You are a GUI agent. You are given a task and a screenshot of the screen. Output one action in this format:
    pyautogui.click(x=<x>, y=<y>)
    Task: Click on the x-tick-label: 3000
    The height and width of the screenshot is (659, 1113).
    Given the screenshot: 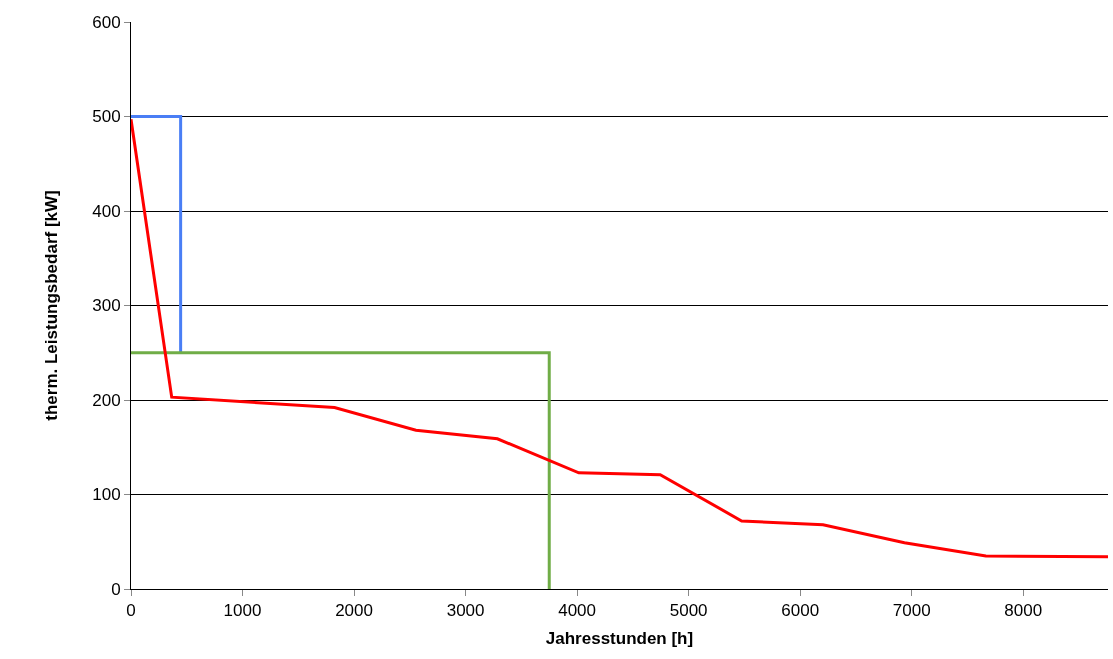 What is the action you would take?
    pyautogui.click(x=465, y=611)
    